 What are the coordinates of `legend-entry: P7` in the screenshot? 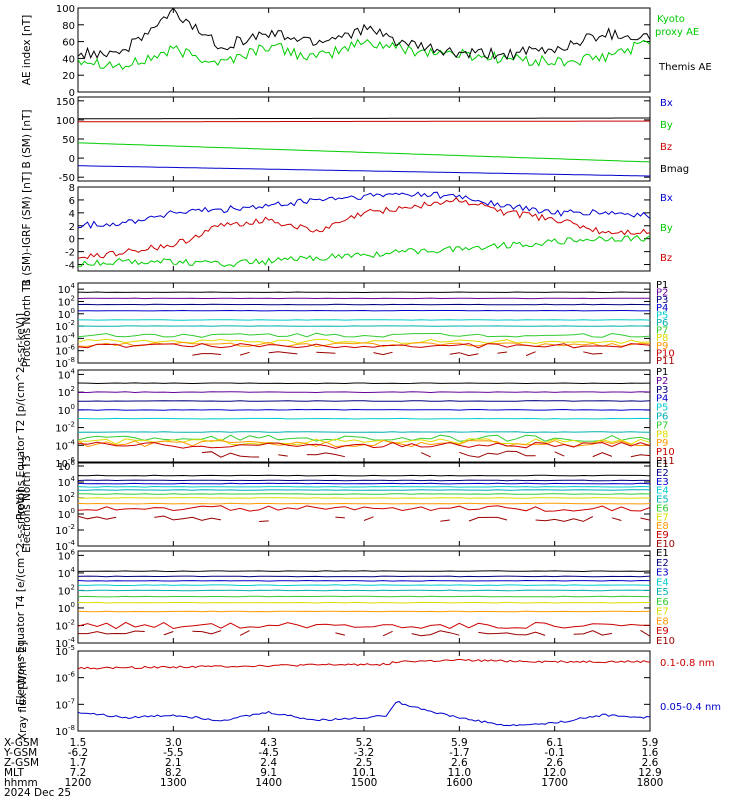 It's located at (662, 331).